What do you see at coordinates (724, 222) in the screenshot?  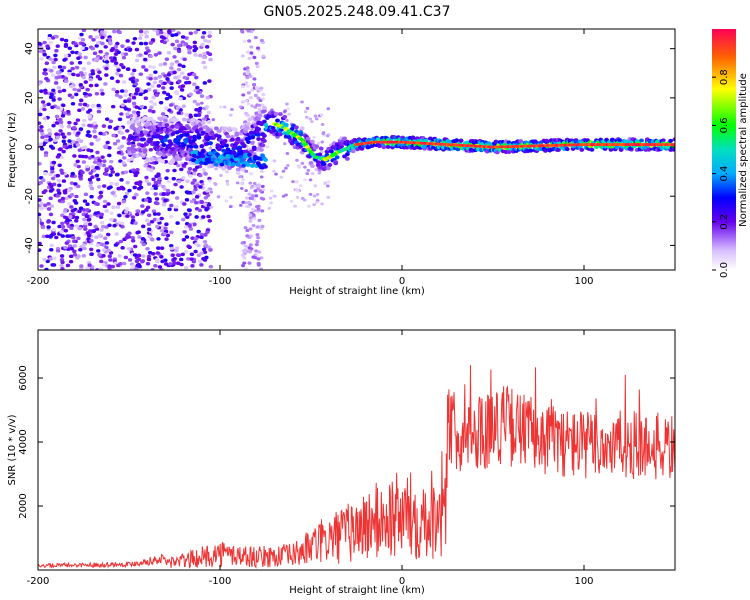 I see `colorbar-tick-label: 0.2` at bounding box center [724, 222].